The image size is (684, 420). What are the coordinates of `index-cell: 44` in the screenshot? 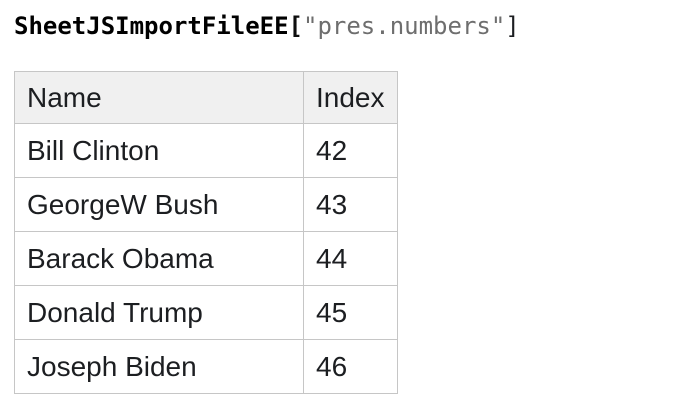 It's located at (350, 258).